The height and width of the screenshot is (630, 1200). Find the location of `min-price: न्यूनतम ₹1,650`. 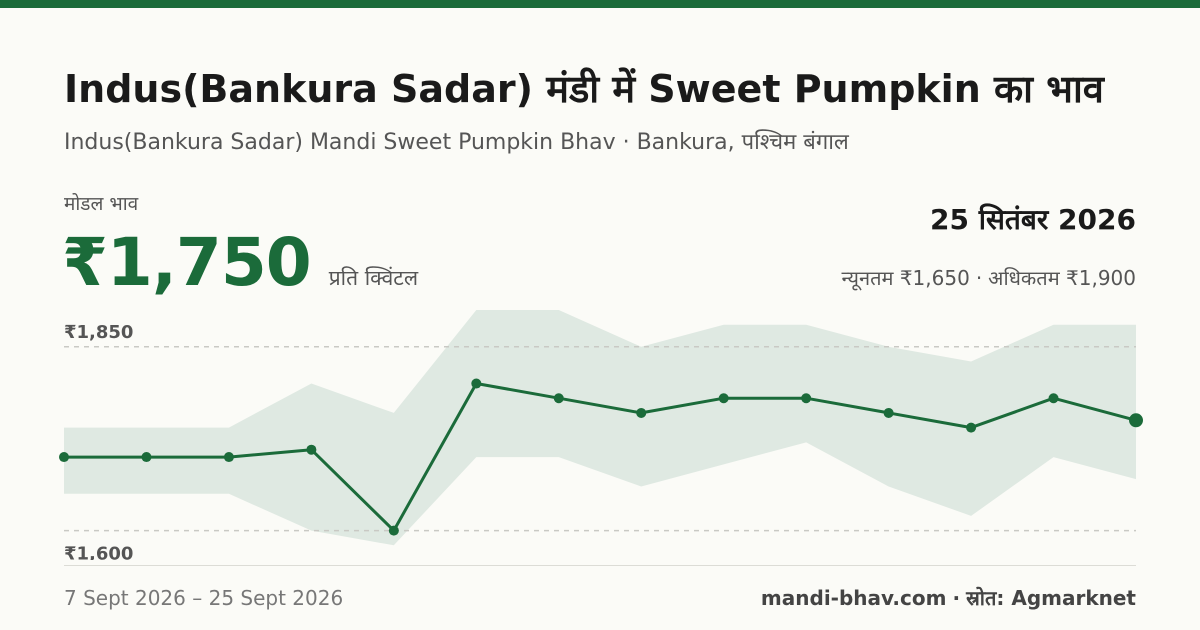

min-price: न्यूनतम ₹1,650 is located at coordinates (905, 278).